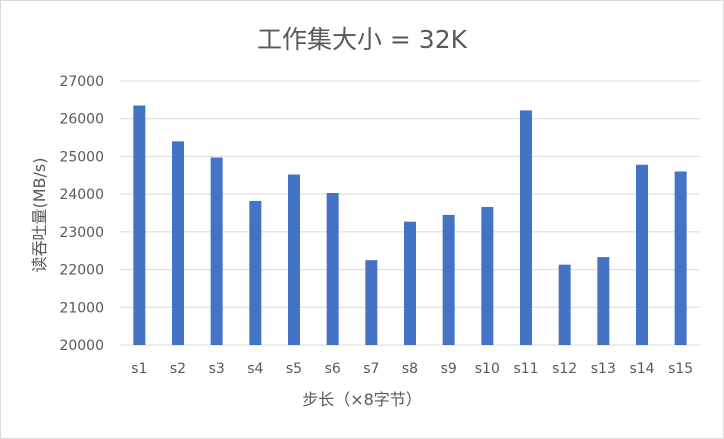  What do you see at coordinates (680, 258) in the screenshot?
I see `bar-s15` at bounding box center [680, 258].